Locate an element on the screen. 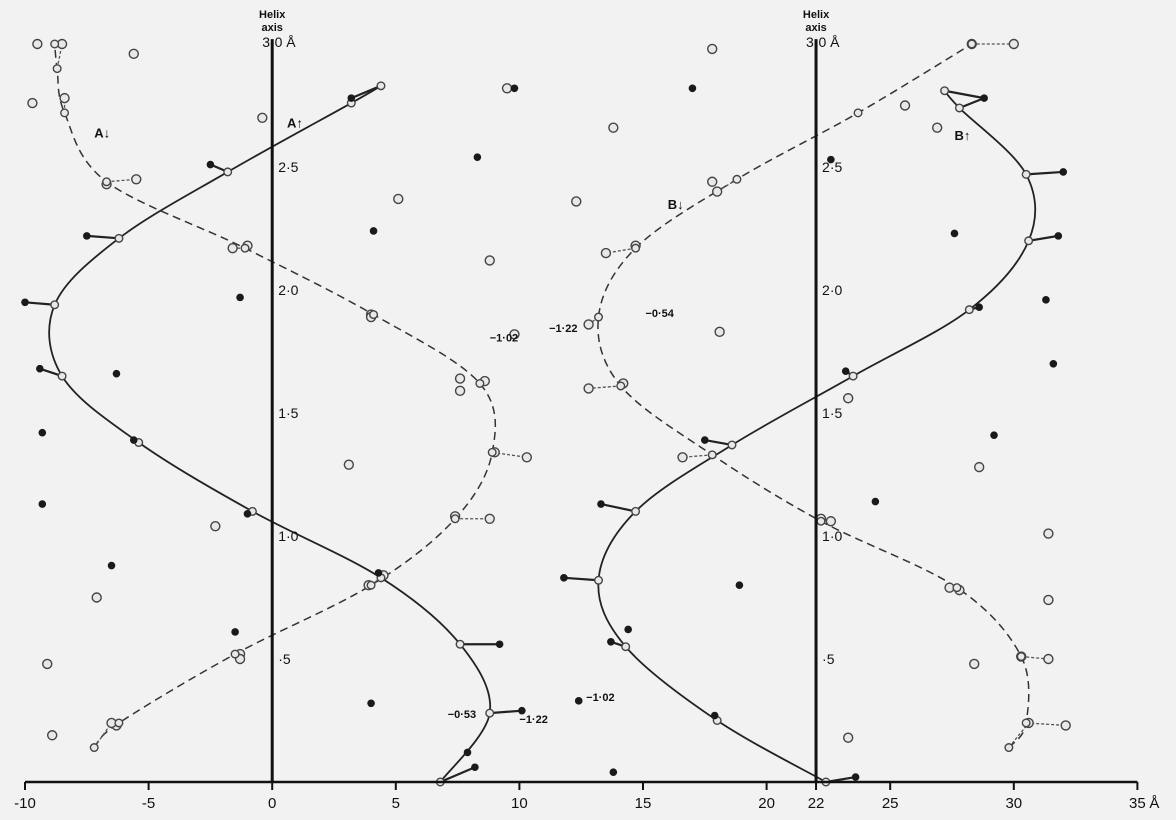  strand-label-0: A↑ is located at coordinates (295, 123).